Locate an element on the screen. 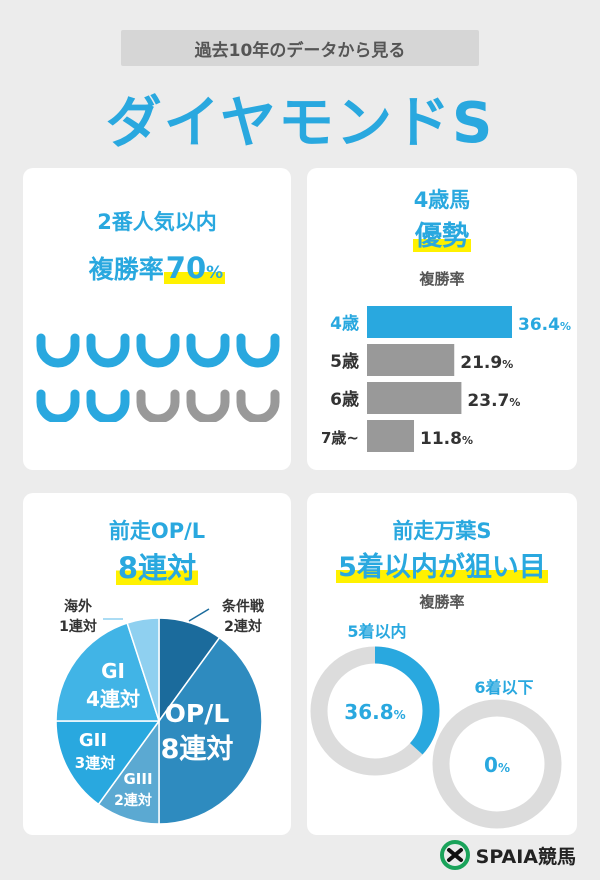  card1-heading: 2番人気以内 is located at coordinates (157, 222).